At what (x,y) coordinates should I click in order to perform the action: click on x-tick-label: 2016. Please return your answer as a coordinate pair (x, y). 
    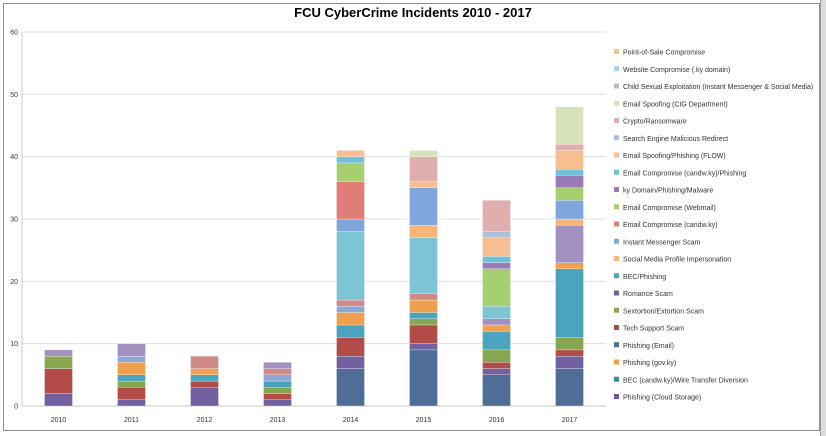
    Looking at the image, I should click on (497, 420).